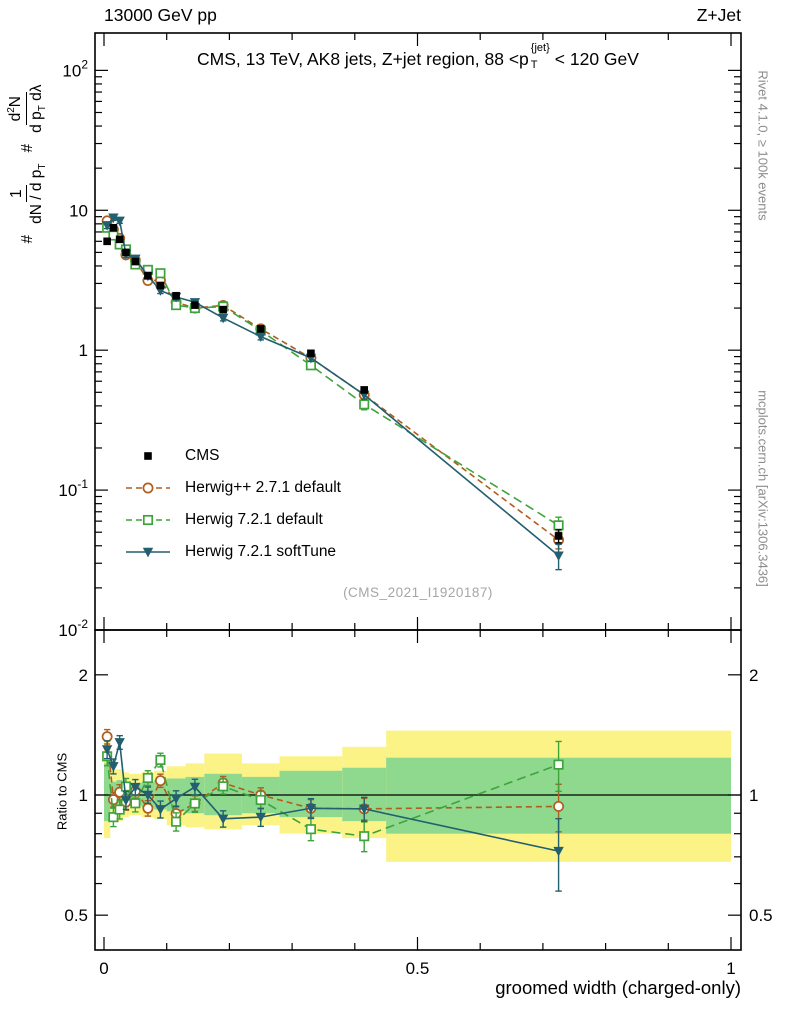 This screenshot has height=1024, width=786. What do you see at coordinates (107, 792) in the screenshot?
I see `green-uncertainty-band` at bounding box center [107, 792].